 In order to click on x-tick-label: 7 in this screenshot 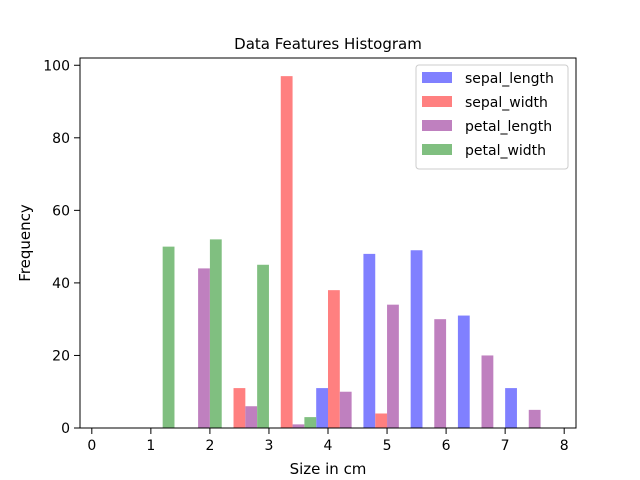, I will do `click(505, 446)`.